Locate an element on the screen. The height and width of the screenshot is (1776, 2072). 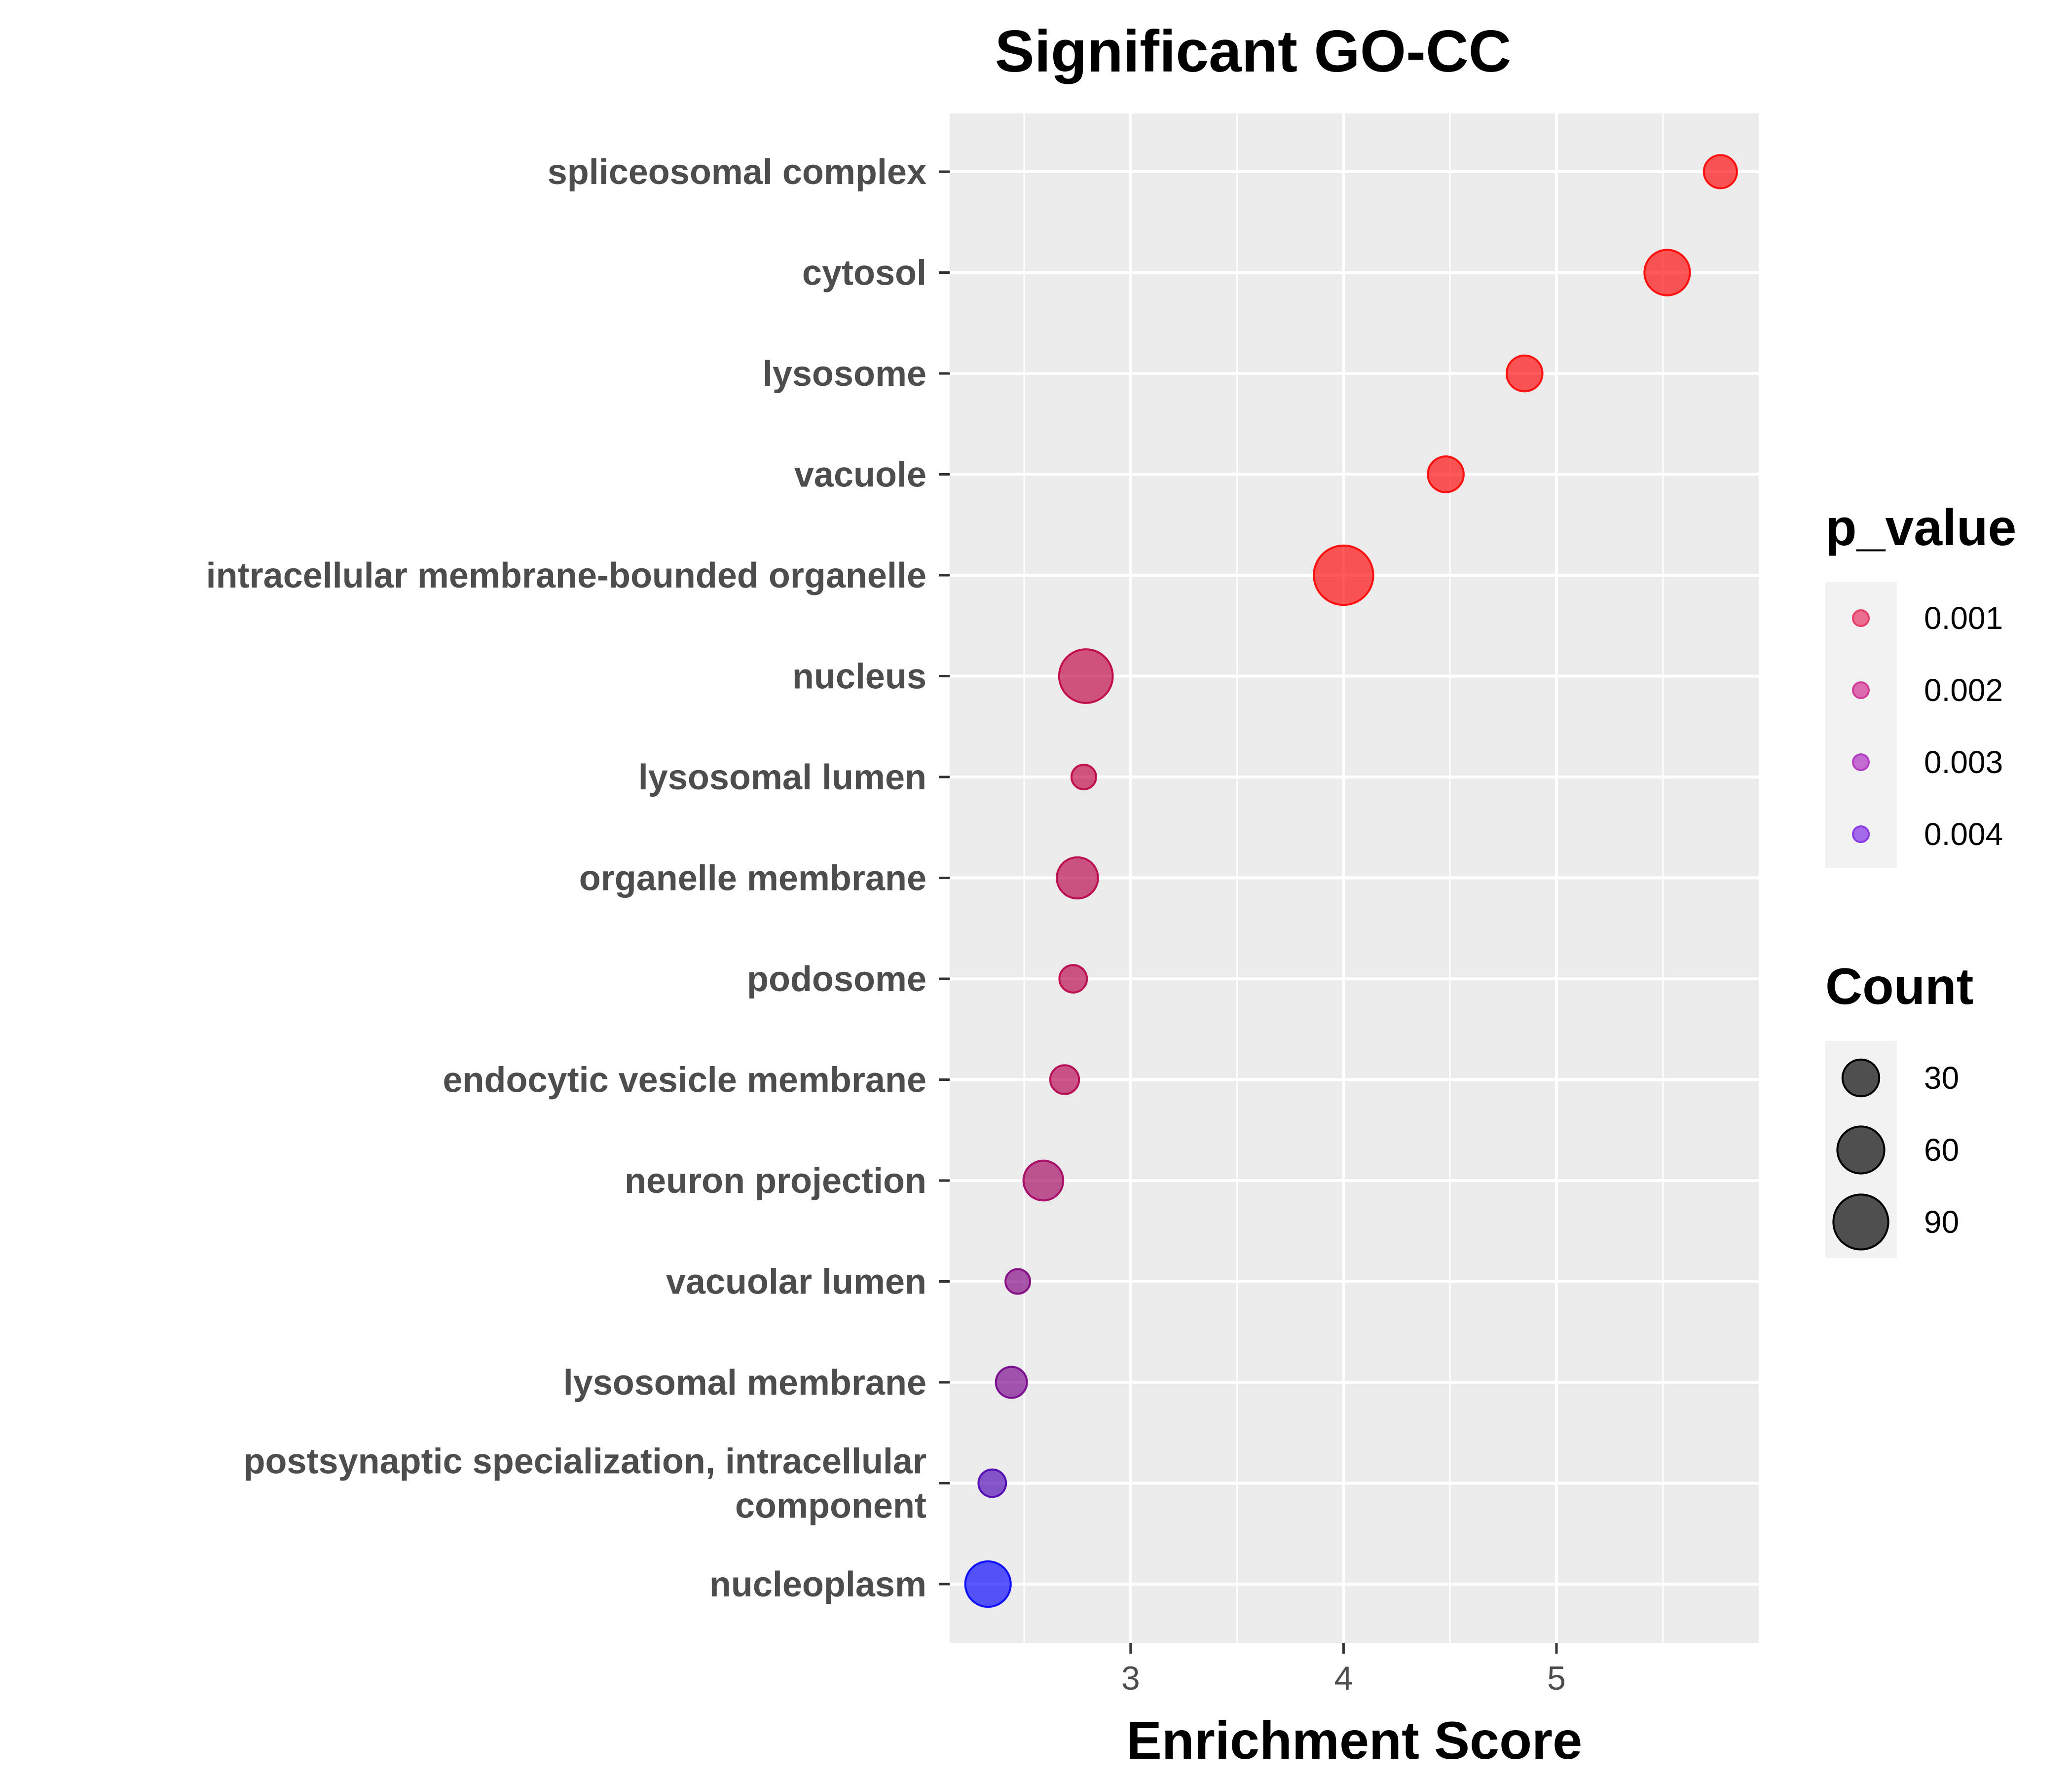
y-tick-label: endocytic vesicle membrane is located at coordinates (685, 1081).